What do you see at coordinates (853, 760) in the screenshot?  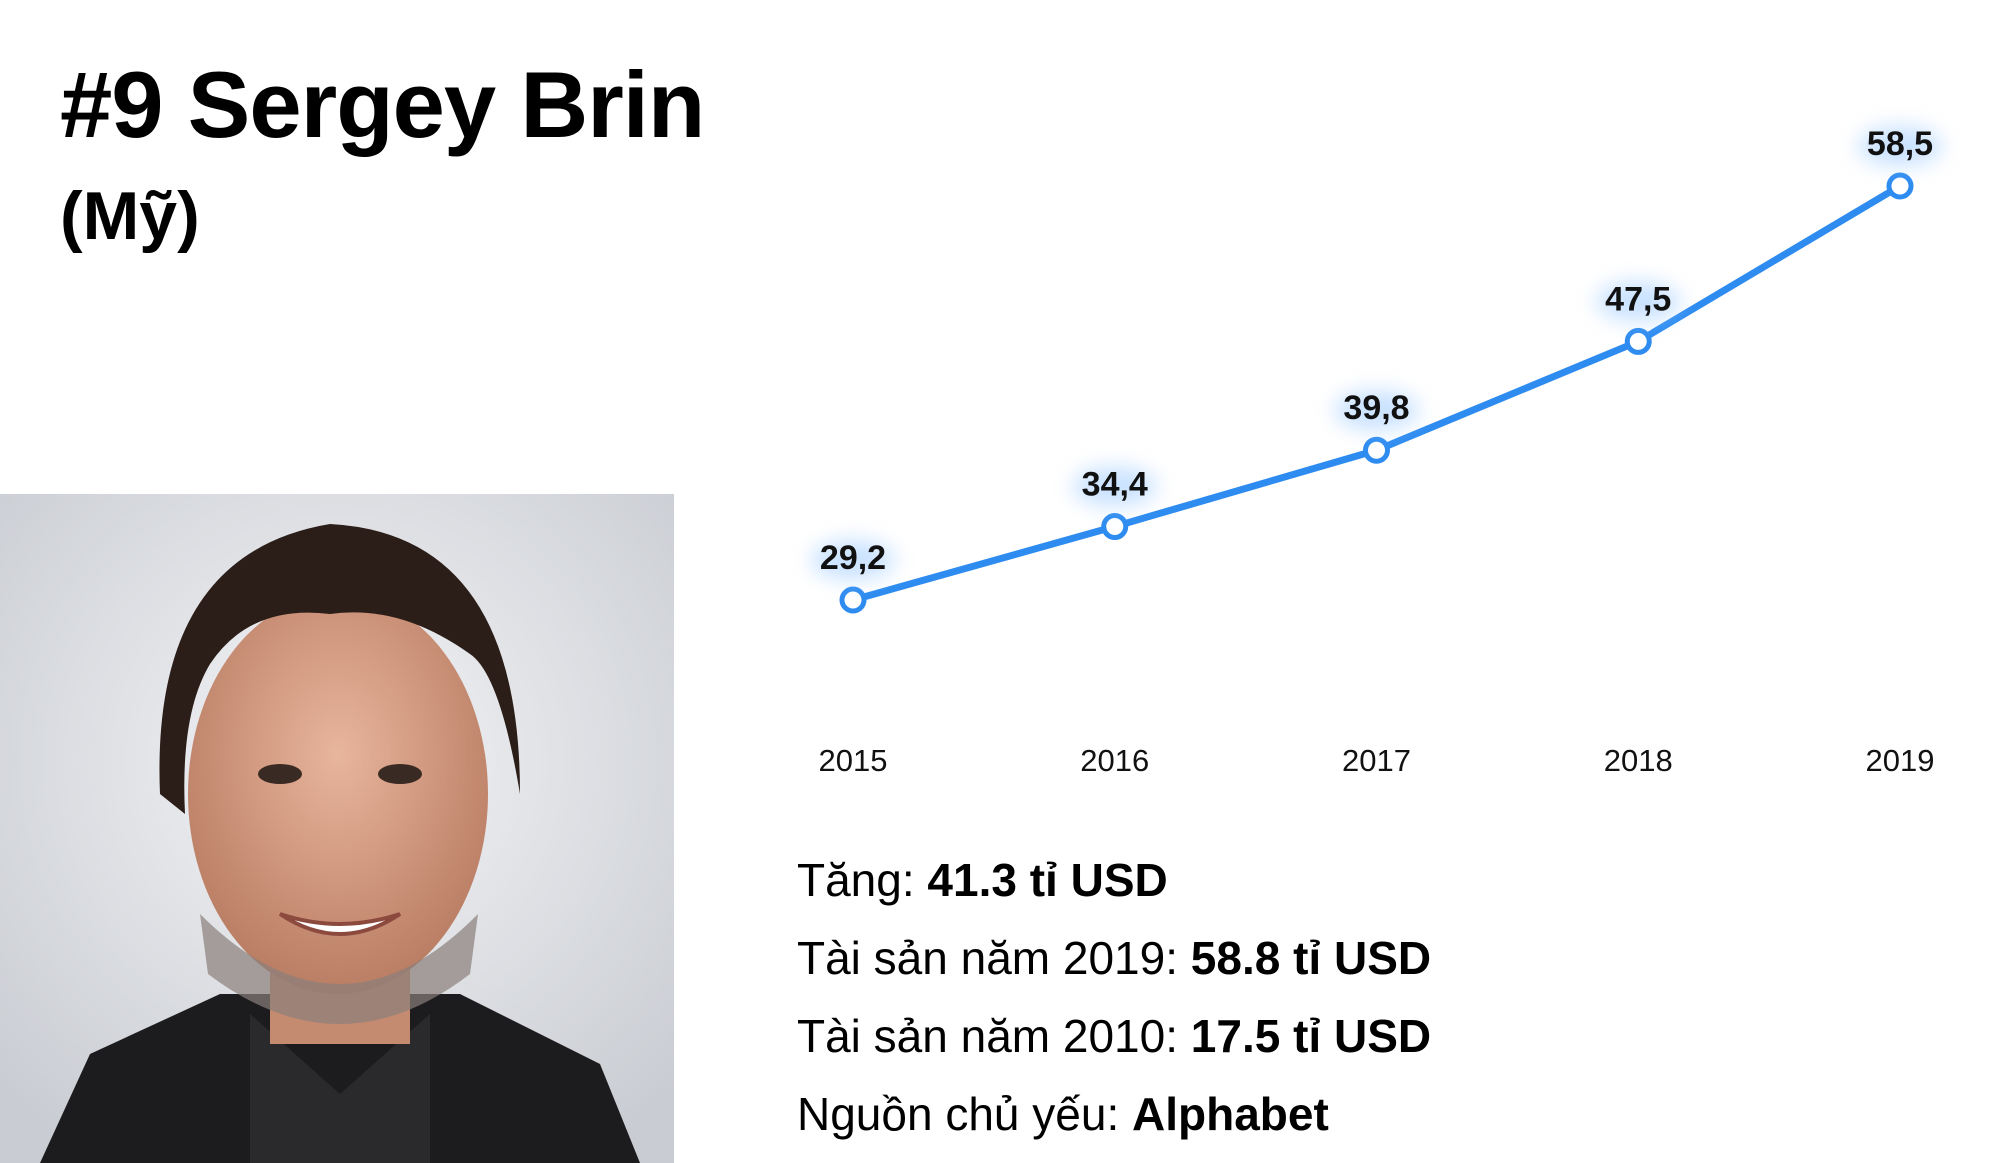 I see `x-tick-label: 2015` at bounding box center [853, 760].